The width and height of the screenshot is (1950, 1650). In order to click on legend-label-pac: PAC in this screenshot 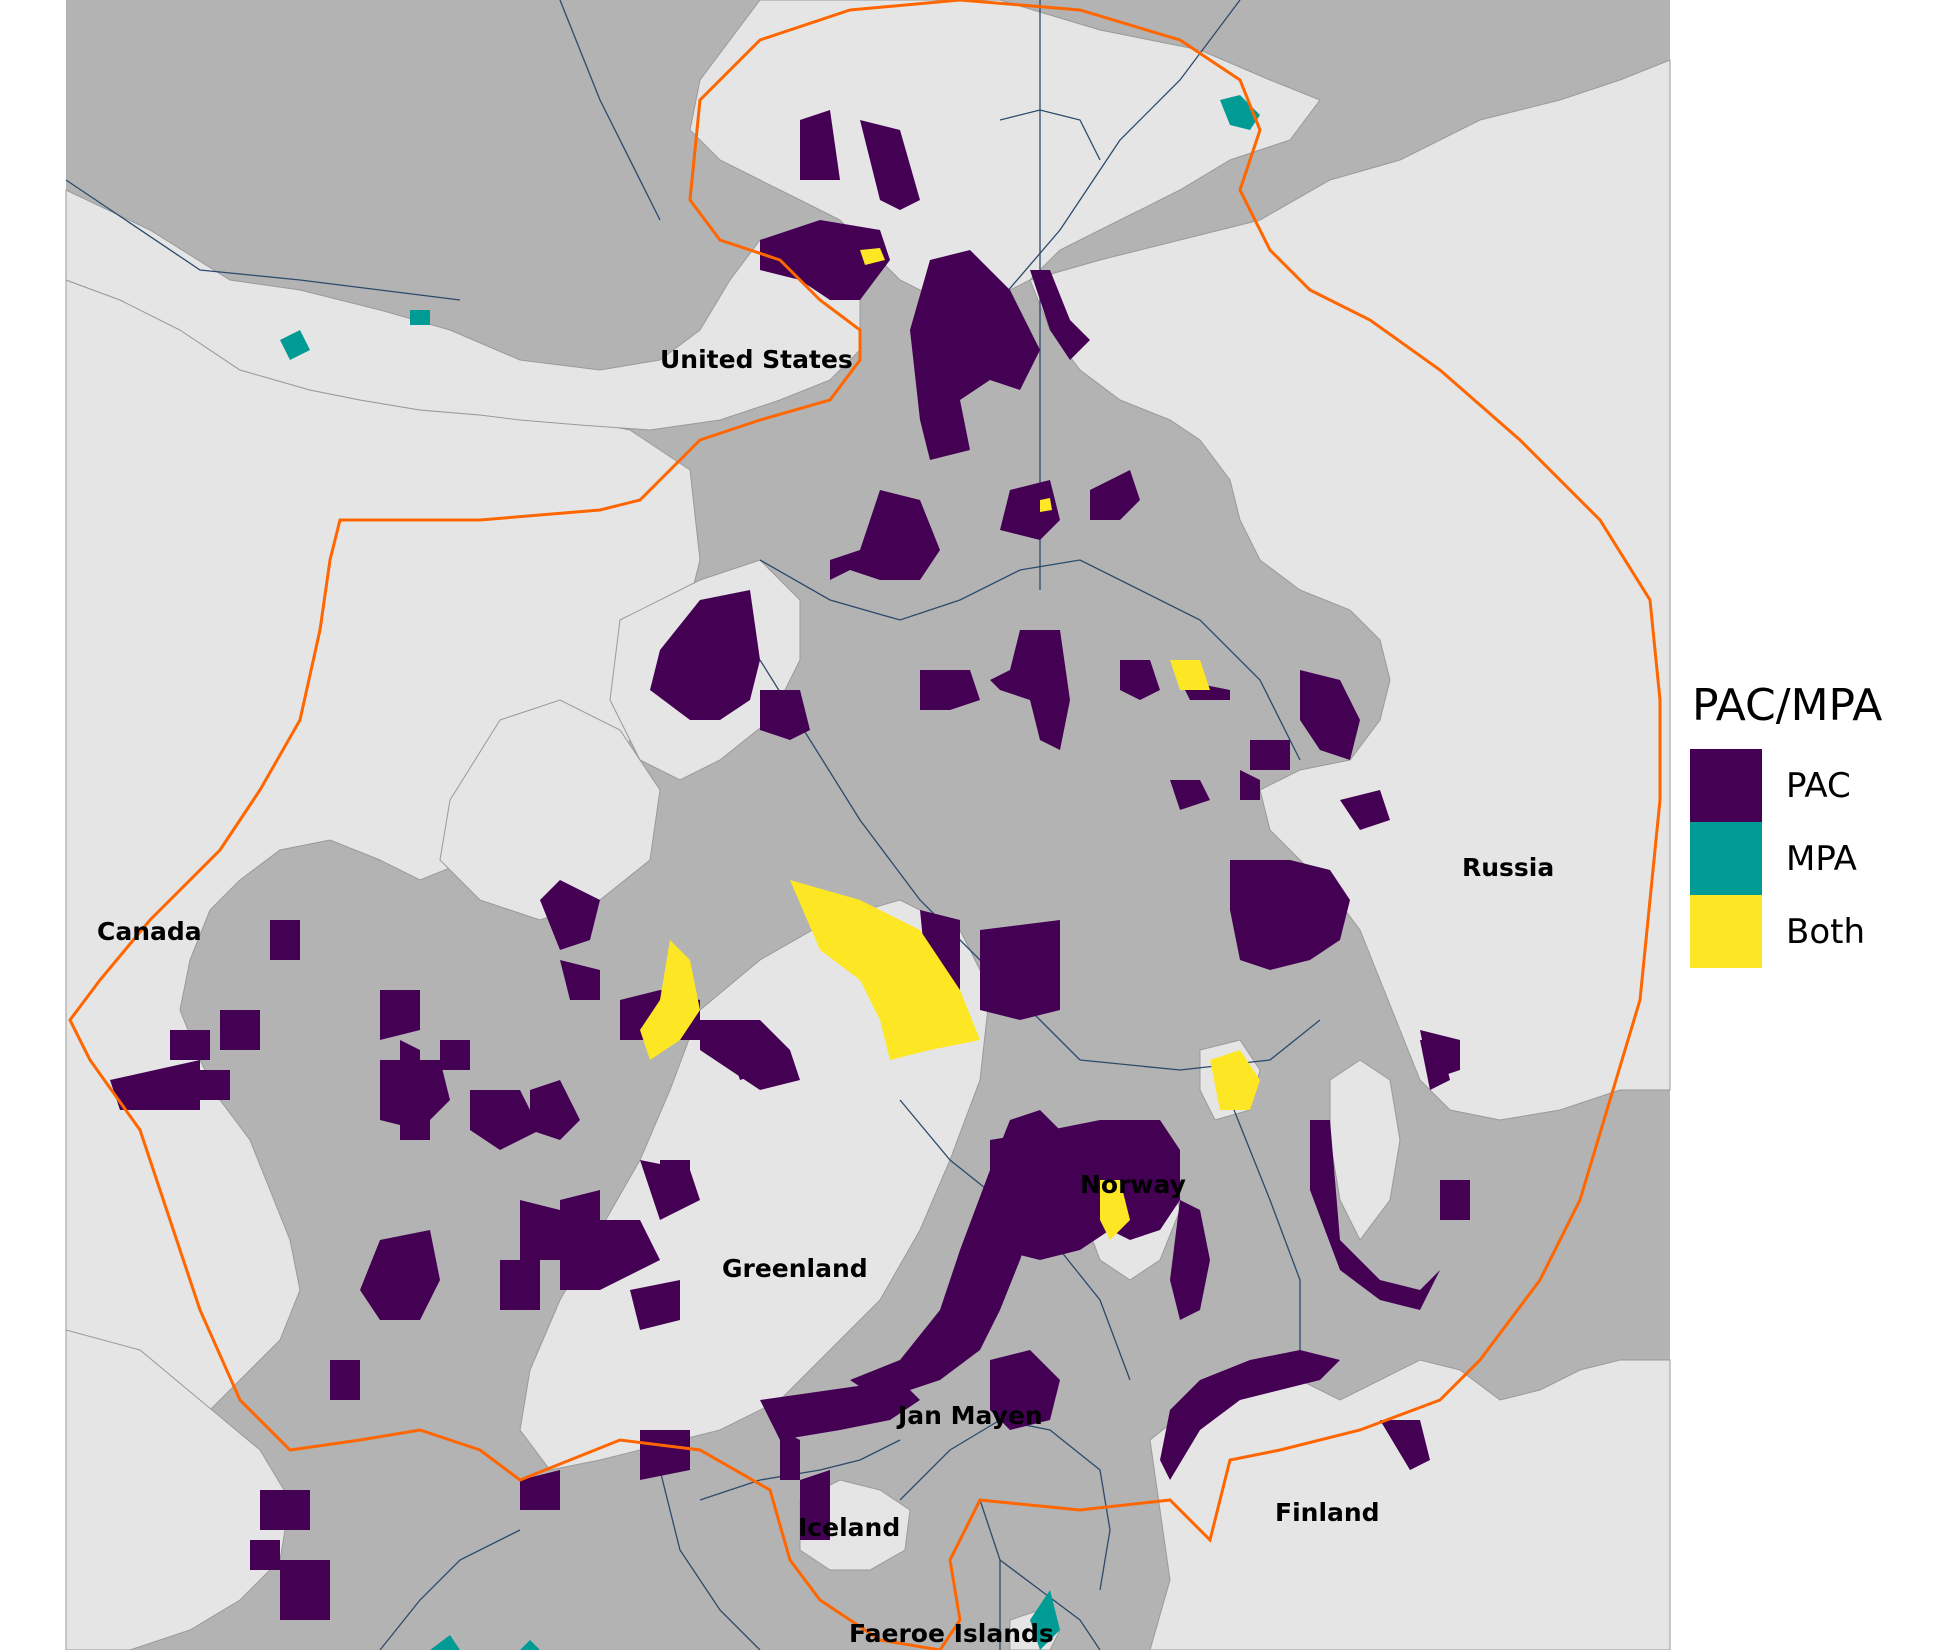, I will do `click(1818, 785)`.